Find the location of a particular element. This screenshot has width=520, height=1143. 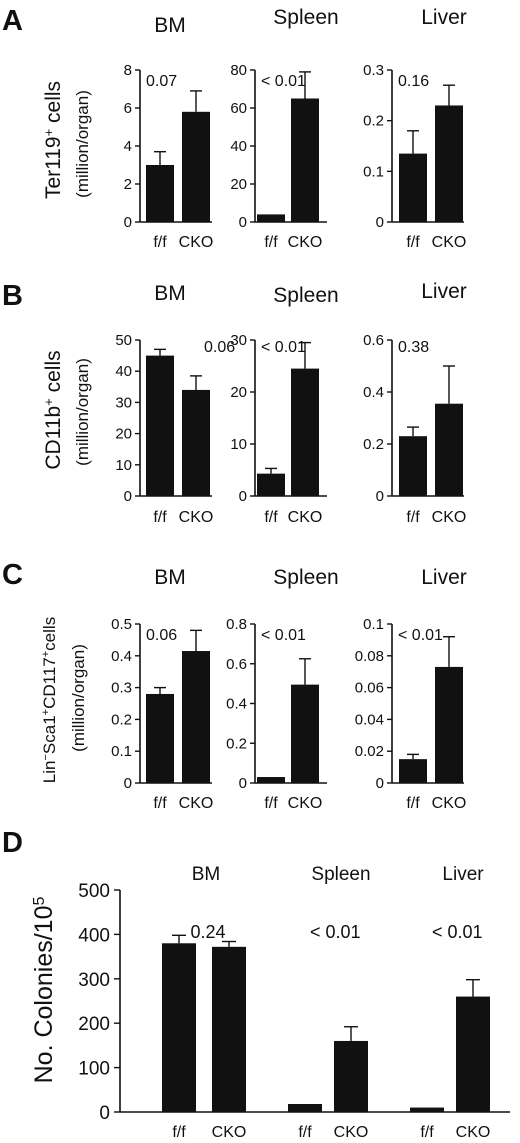

y-tick-label: 0.04 is located at coordinates (369, 719).